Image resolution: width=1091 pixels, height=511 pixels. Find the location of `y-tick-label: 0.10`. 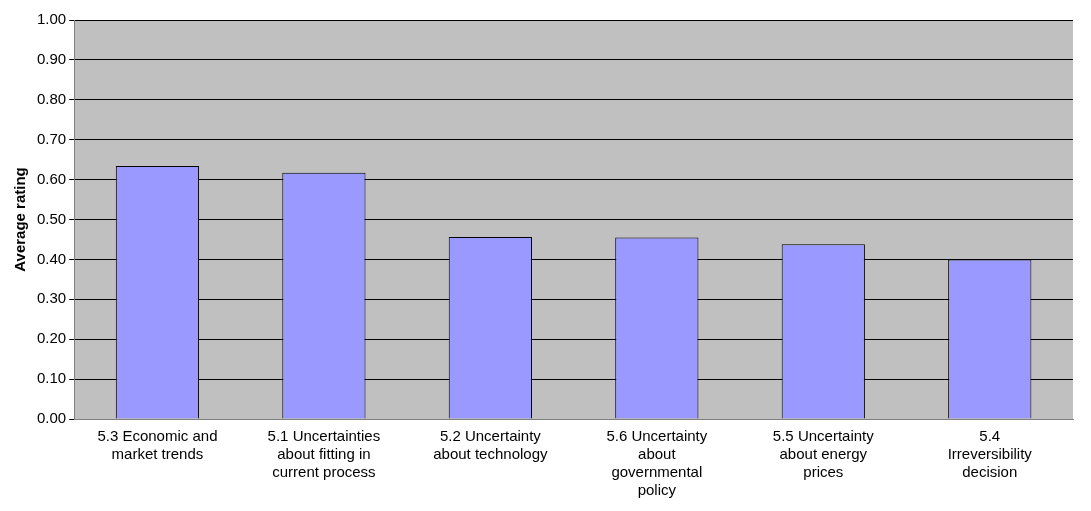

y-tick-label: 0.10 is located at coordinates (51, 378).